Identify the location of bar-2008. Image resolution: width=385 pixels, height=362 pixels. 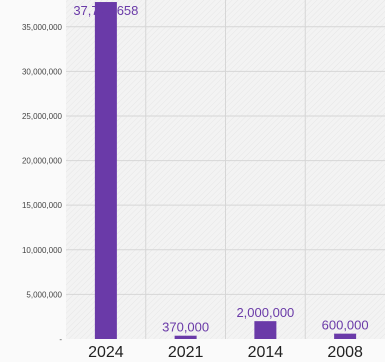
(345, 336).